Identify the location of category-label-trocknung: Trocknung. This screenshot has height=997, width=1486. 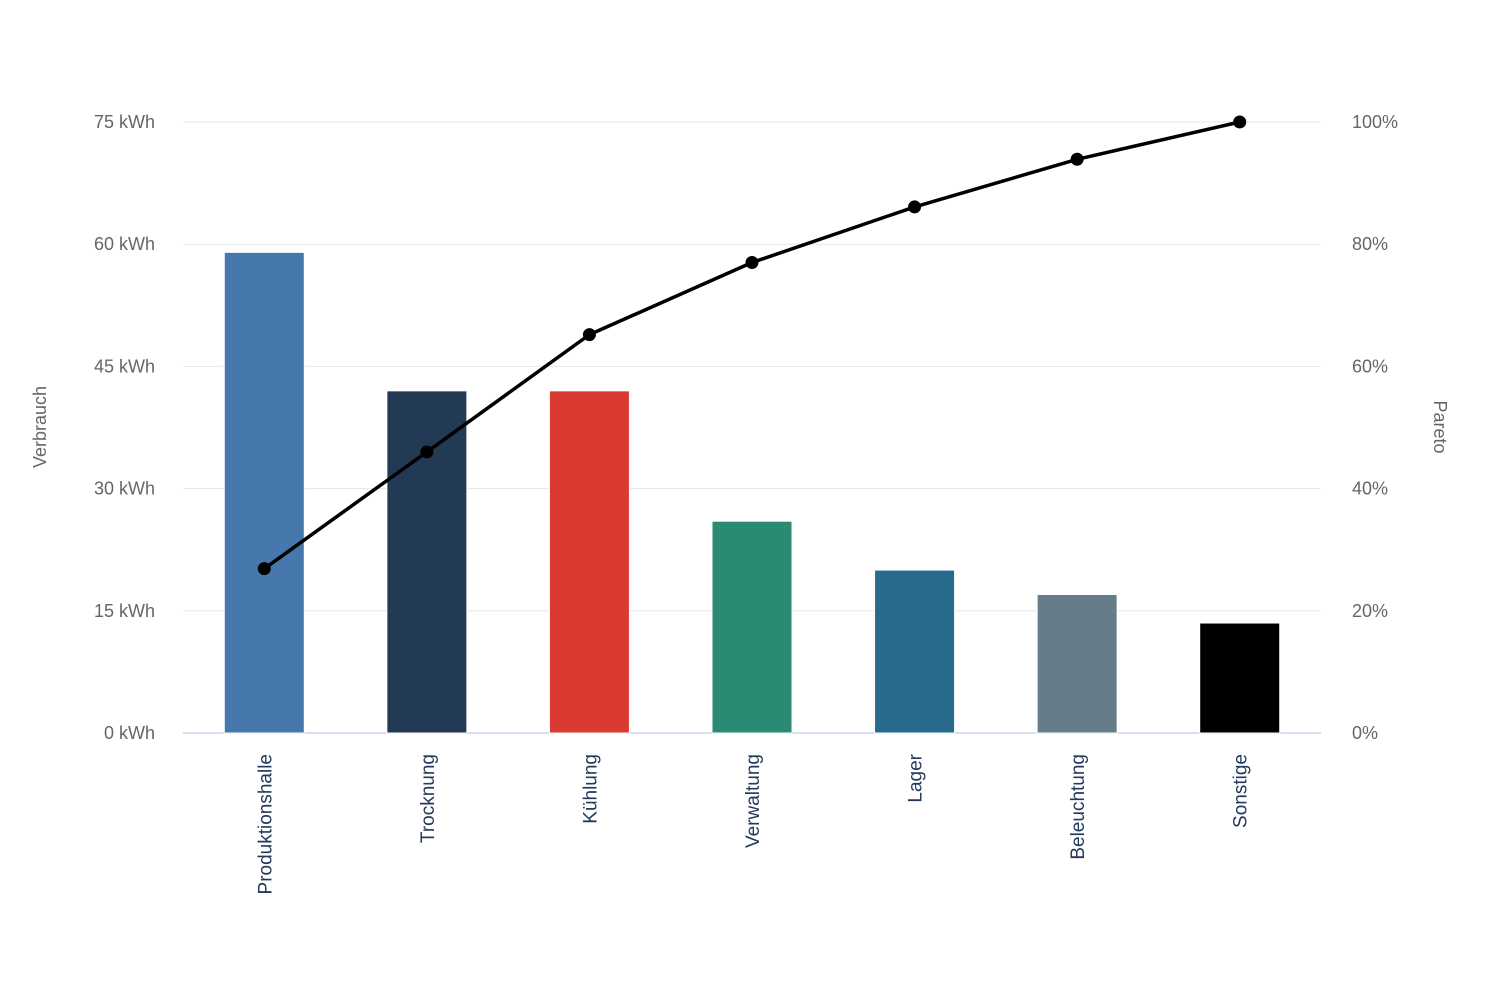
(428, 798).